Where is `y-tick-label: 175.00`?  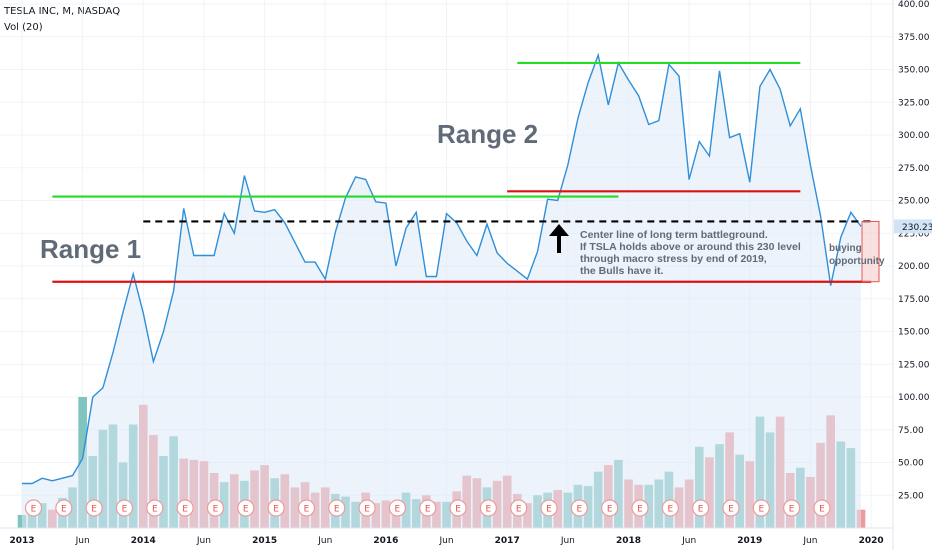 y-tick-label: 175.00 is located at coordinates (914, 300).